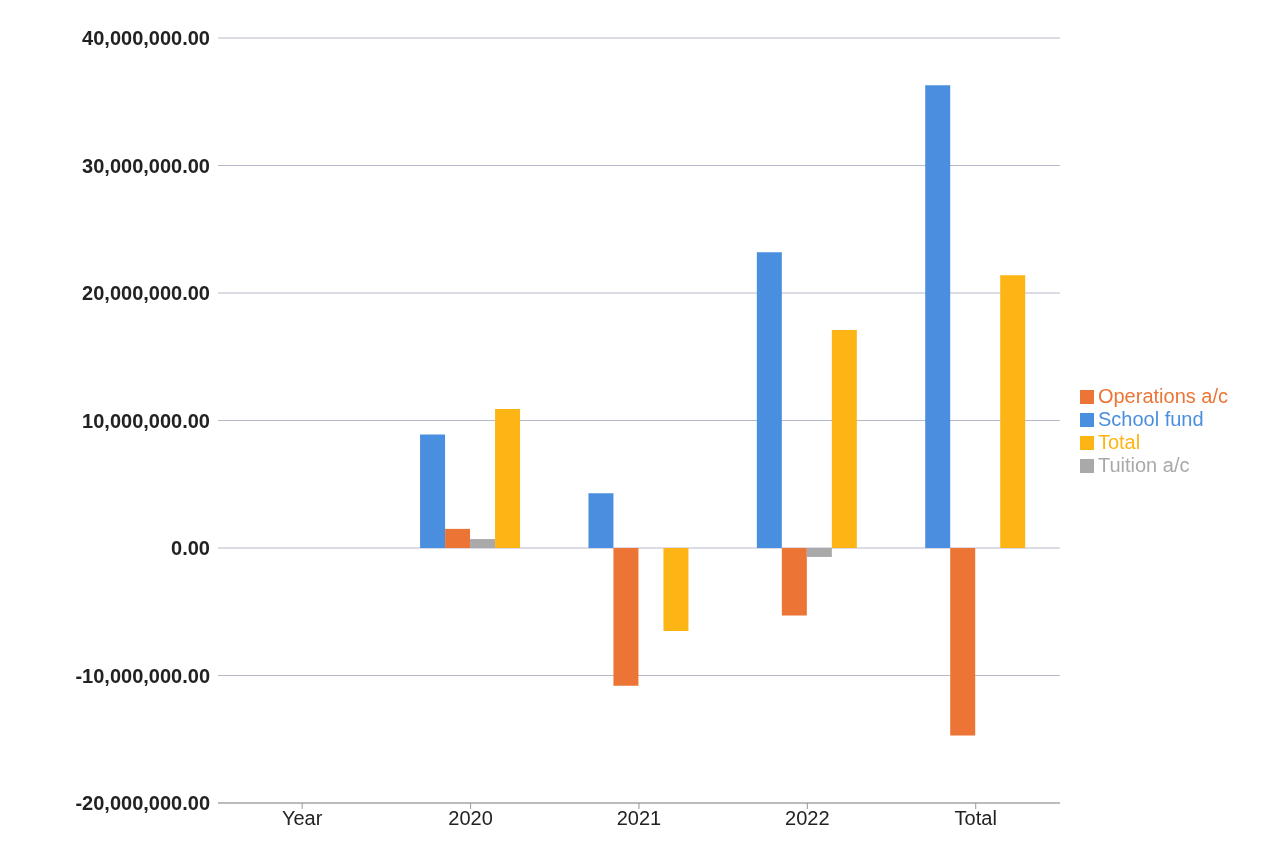  Describe the element at coordinates (142, 675) in the screenshot. I see `y-tick-label: -10,000,000.00` at that location.